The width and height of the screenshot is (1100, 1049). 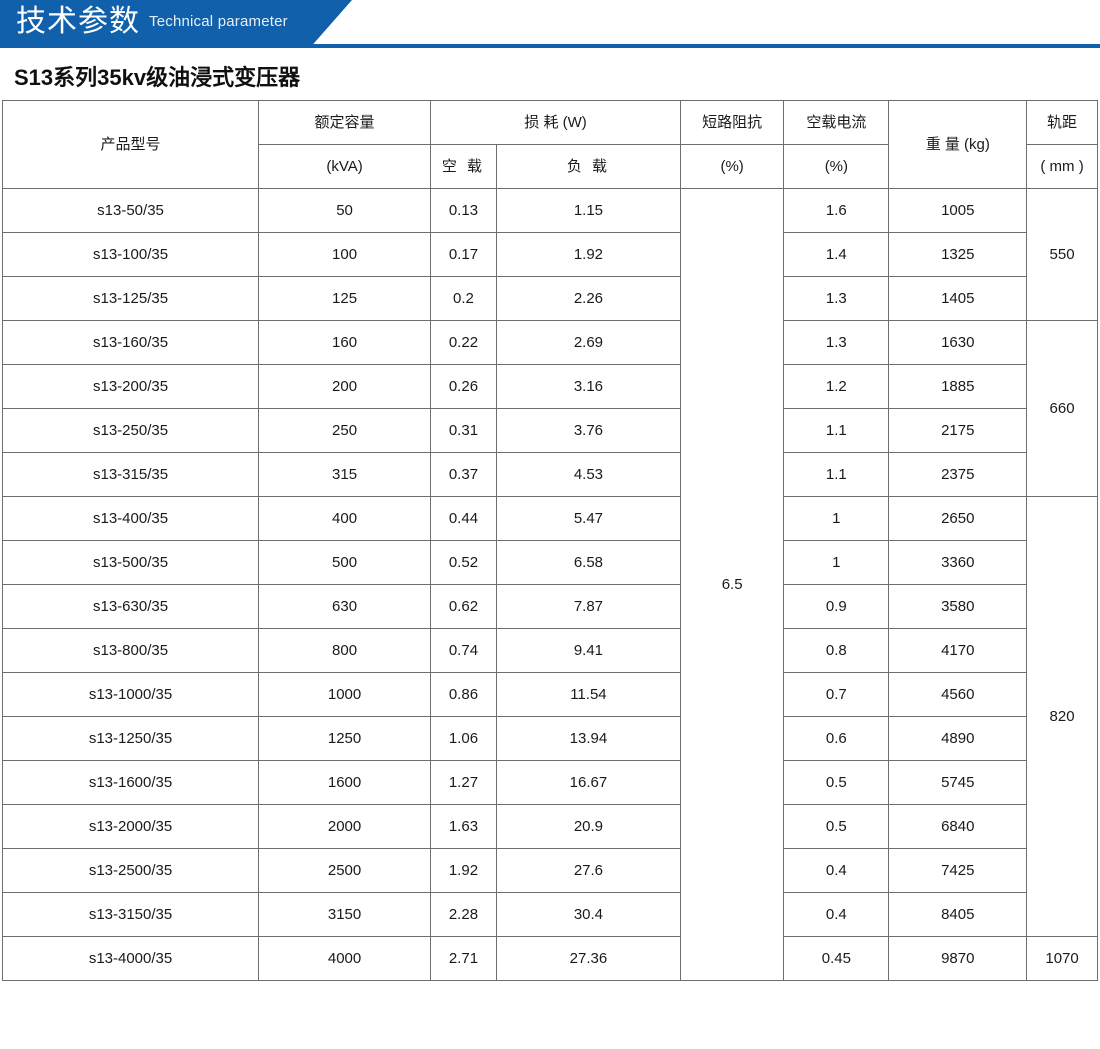 What do you see at coordinates (588, 783) in the screenshot?
I see `cell-loss-load: 16.67` at bounding box center [588, 783].